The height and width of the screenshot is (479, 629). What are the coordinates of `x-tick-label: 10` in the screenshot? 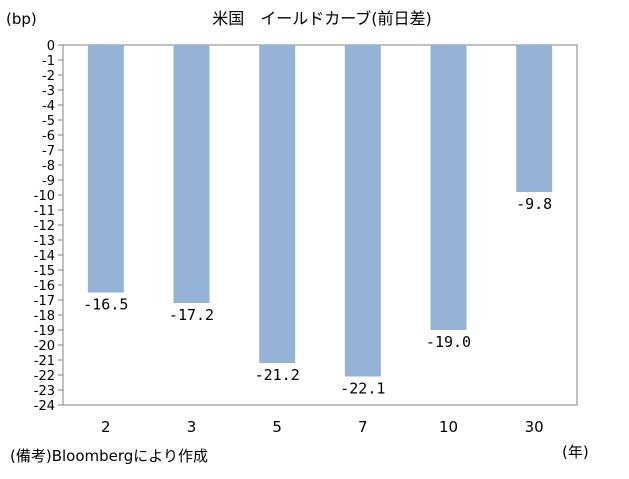 It's located at (448, 427).